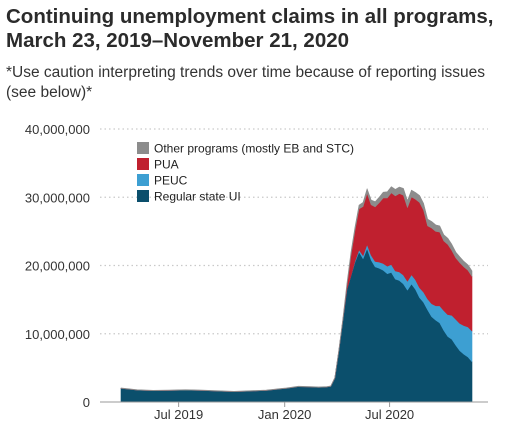 This screenshot has width=508, height=430. Describe the element at coordinates (86, 402) in the screenshot. I see `y-tick-label: 0` at that location.